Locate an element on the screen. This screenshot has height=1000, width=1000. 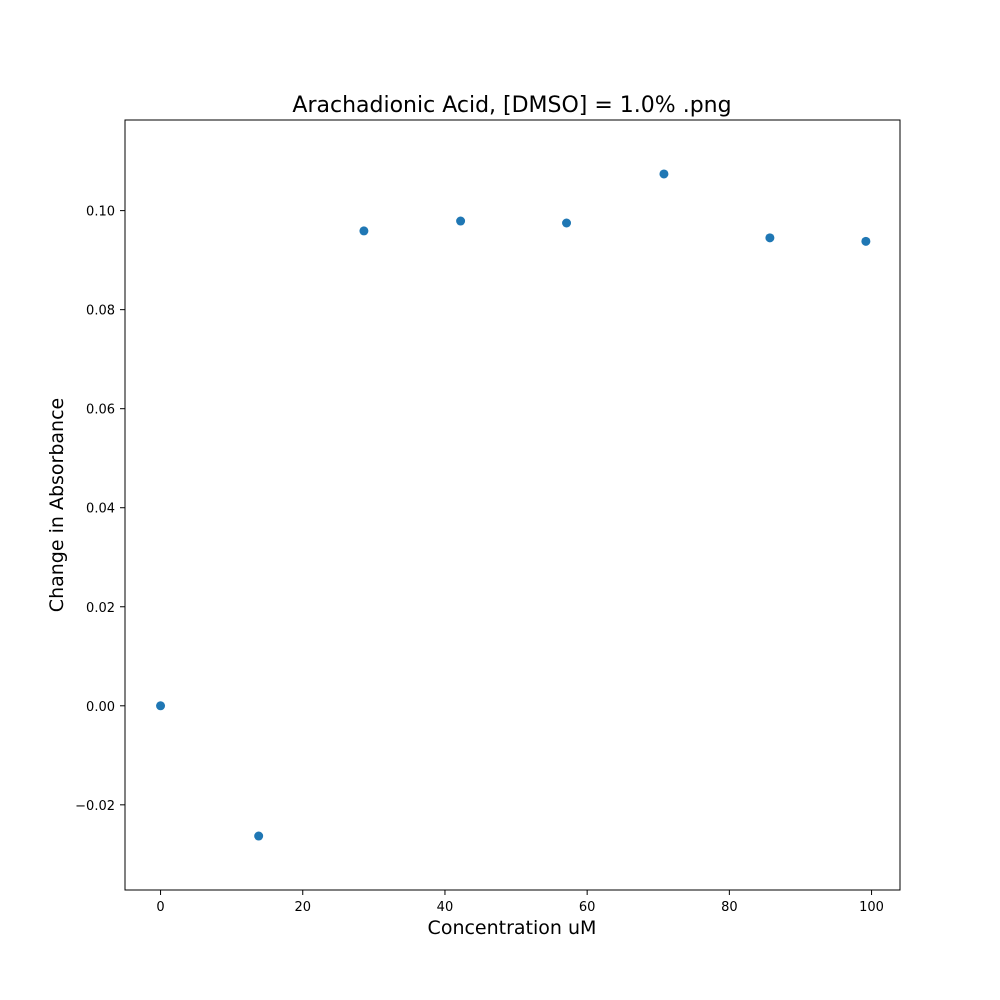
x-tick-label: 20 is located at coordinates (302, 907).